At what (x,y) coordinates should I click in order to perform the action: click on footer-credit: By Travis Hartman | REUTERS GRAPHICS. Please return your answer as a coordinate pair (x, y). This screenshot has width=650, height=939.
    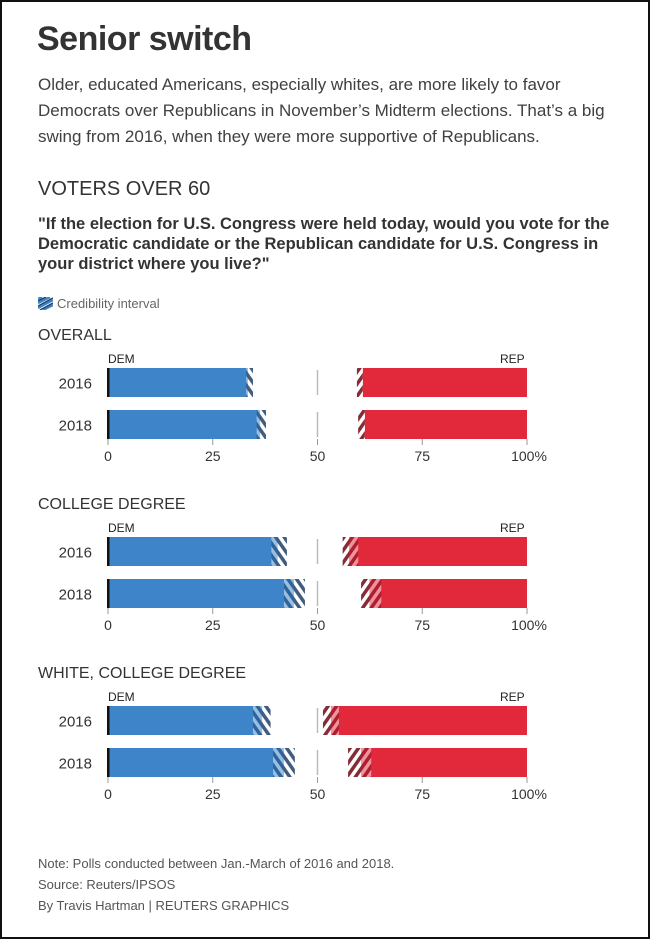
    Looking at the image, I should click on (164, 905).